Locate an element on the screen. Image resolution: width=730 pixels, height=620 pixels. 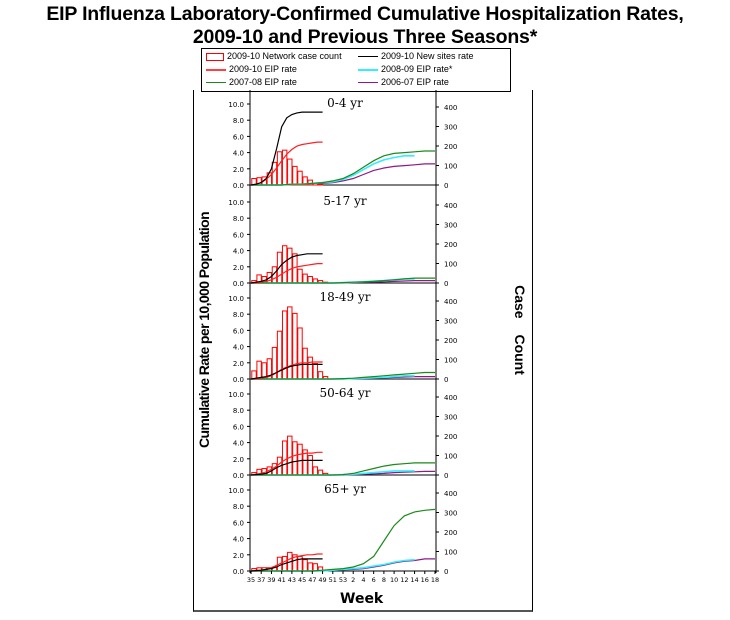
x-tick-label: 43 is located at coordinates (292, 580).